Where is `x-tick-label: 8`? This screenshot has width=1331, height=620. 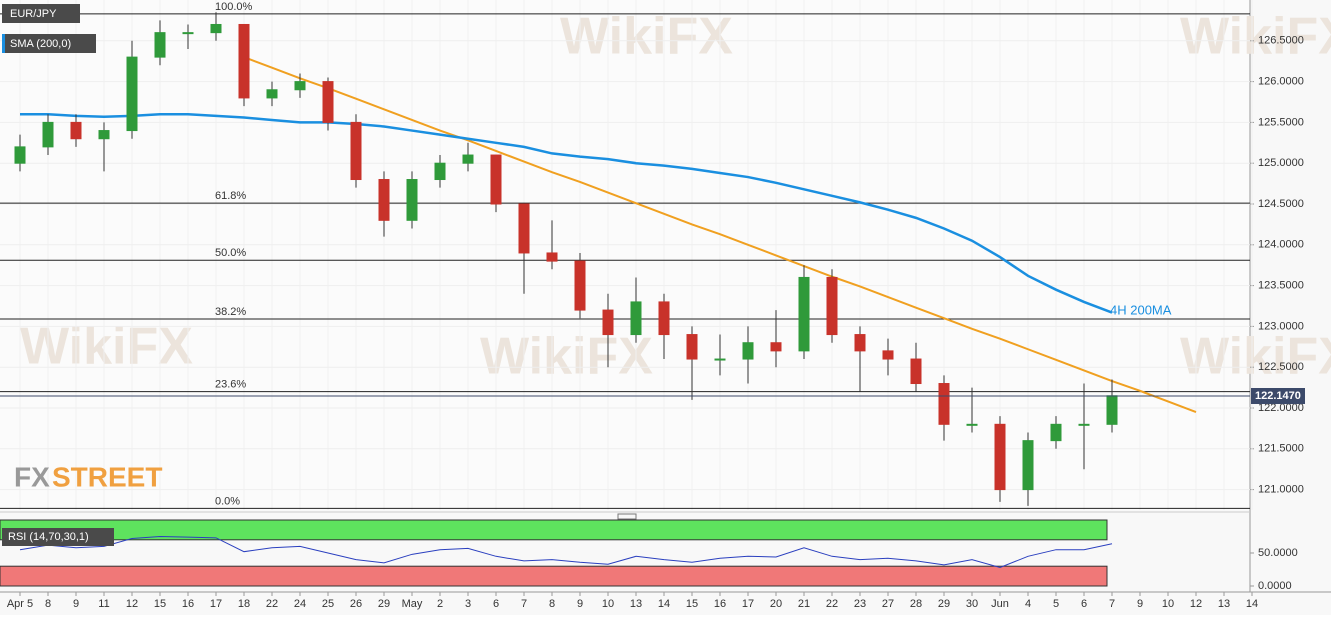
x-tick-label: 8 is located at coordinates (48, 604).